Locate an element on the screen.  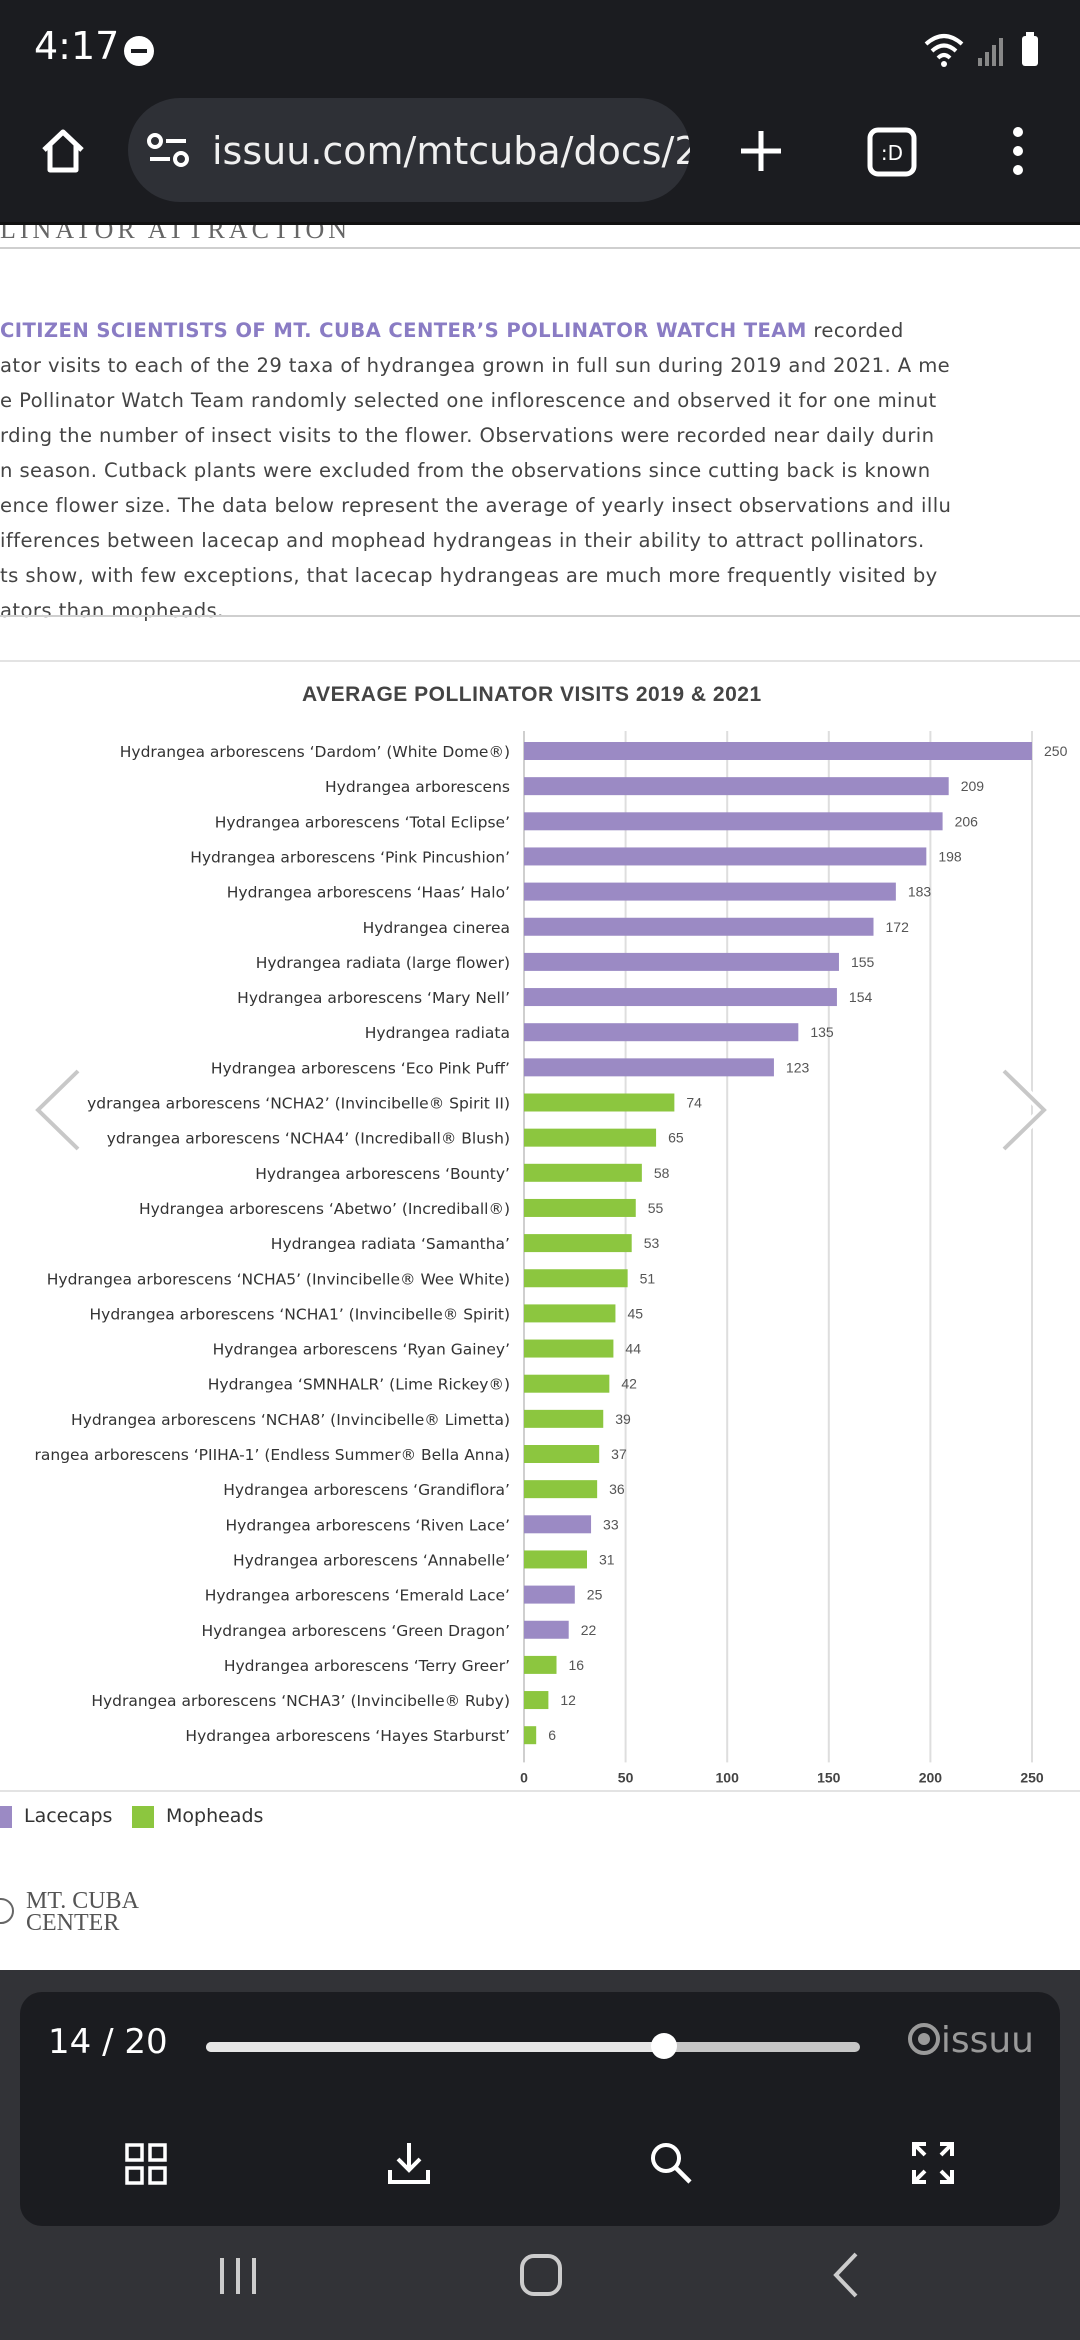
bar-value-label: 42 is located at coordinates (629, 1384).